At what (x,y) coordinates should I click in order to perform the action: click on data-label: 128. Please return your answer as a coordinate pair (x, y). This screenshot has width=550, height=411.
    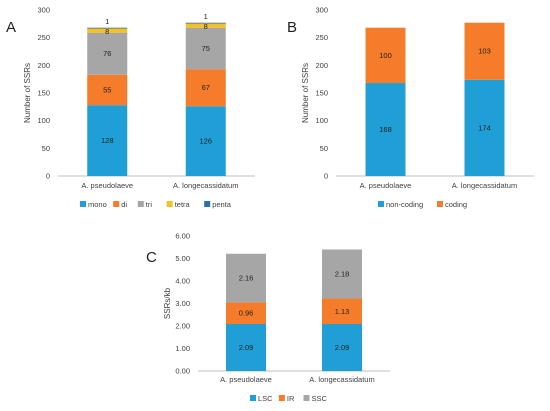
    Looking at the image, I should click on (107, 140).